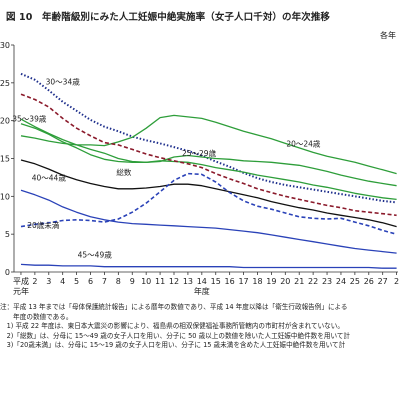  What do you see at coordinates (49, 177) in the screenshot?
I see `series-label: 40～44歳` at bounding box center [49, 177].